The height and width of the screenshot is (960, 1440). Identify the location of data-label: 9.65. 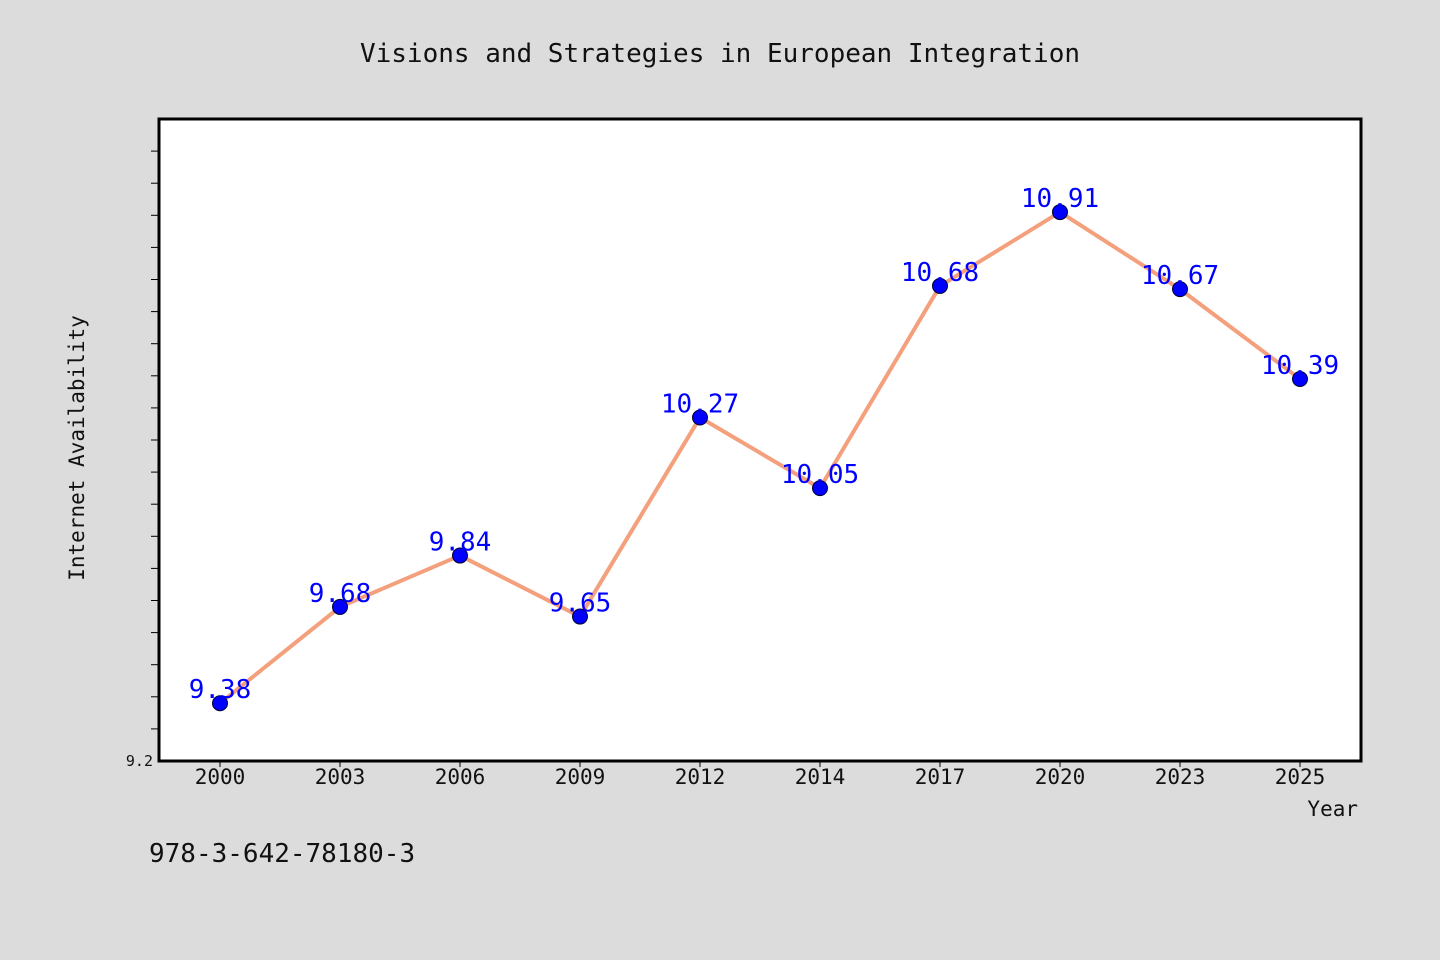
(580, 604).